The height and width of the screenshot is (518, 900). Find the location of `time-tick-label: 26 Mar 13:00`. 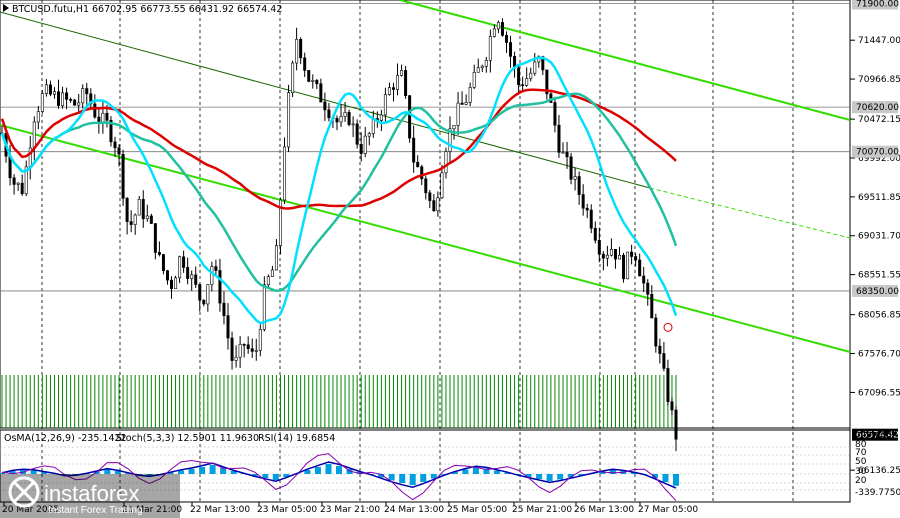

time-tick-label: 26 Mar 13:00 is located at coordinates (604, 510).